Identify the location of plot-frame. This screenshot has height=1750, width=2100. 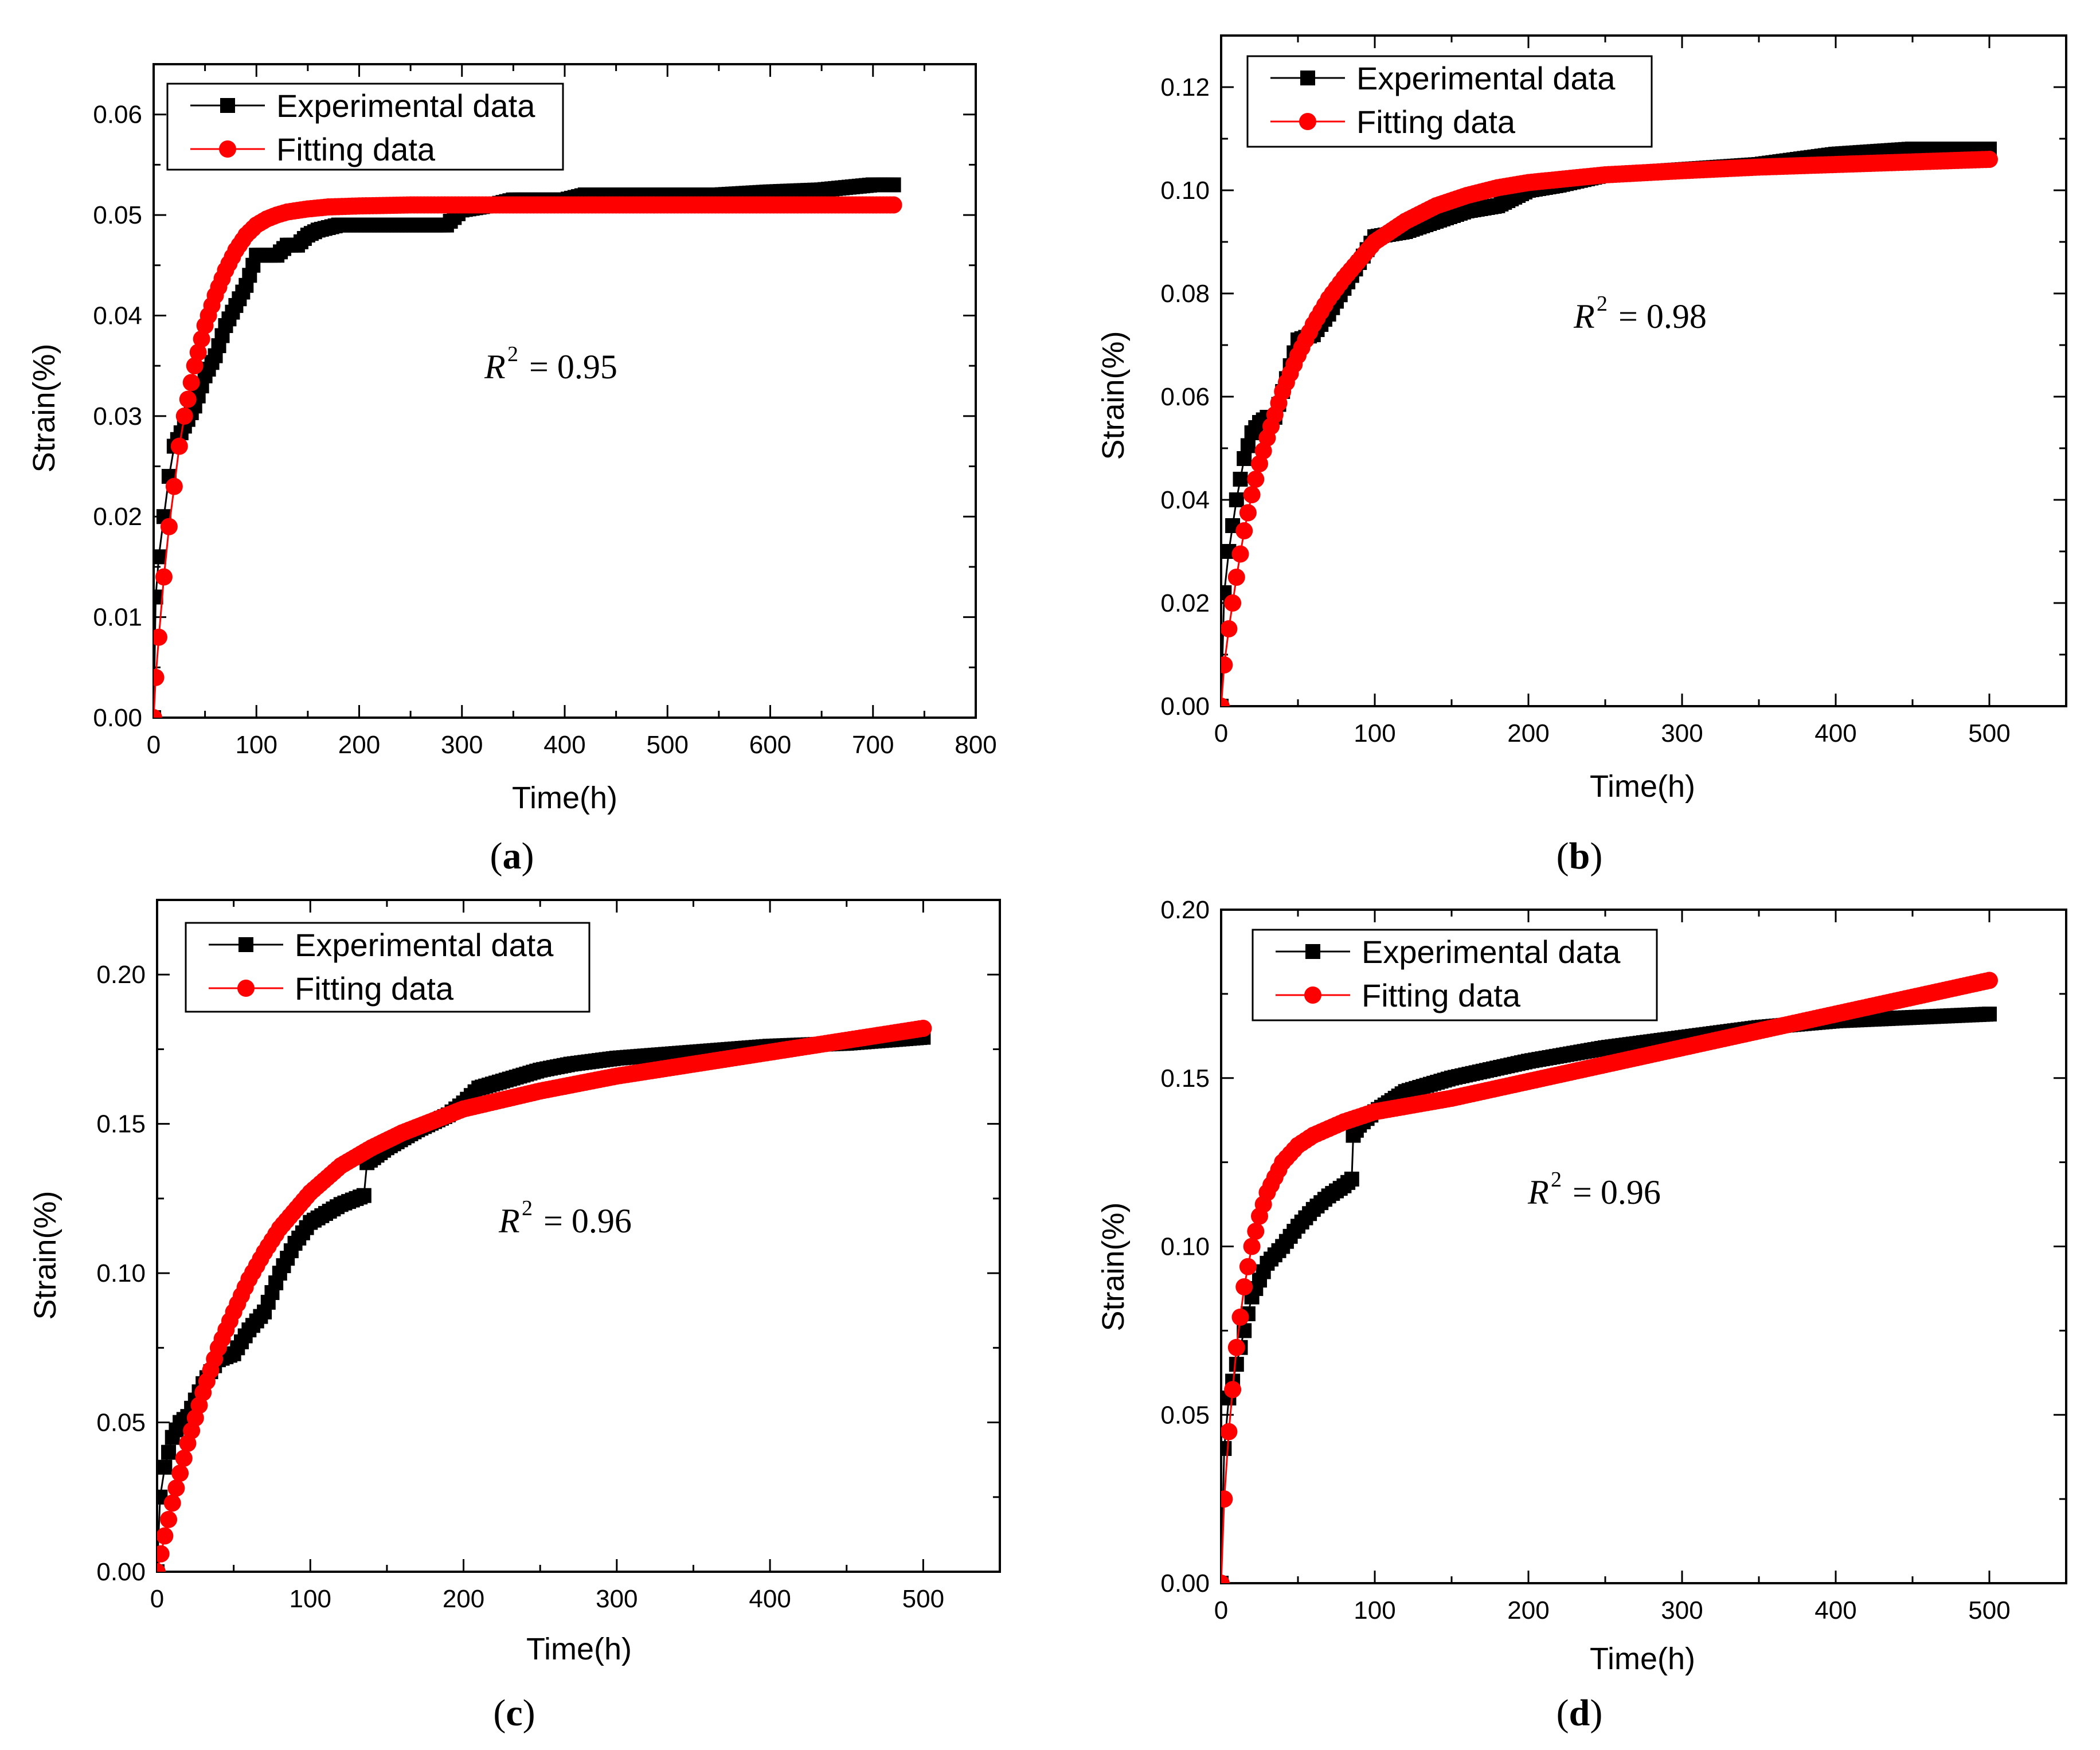
(564, 391).